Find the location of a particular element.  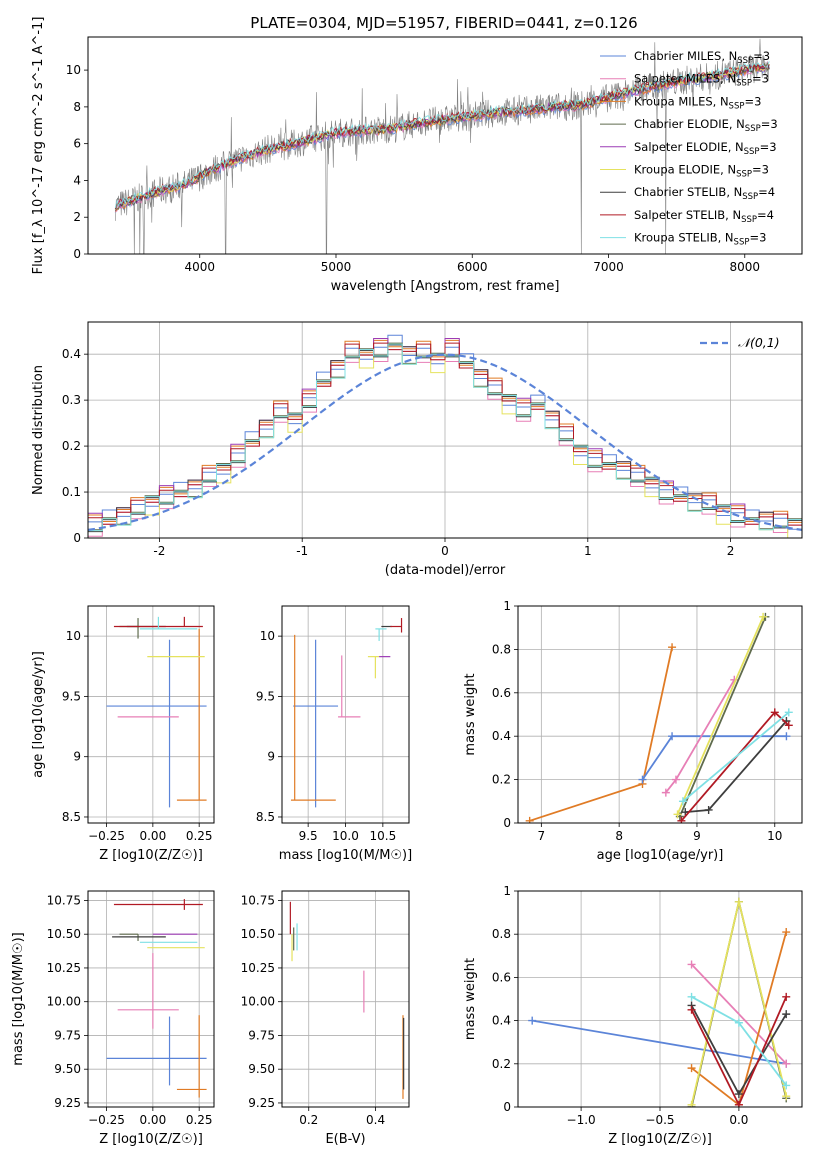

age_vs_Z-y-tick-label: 10 is located at coordinates (73, 636).